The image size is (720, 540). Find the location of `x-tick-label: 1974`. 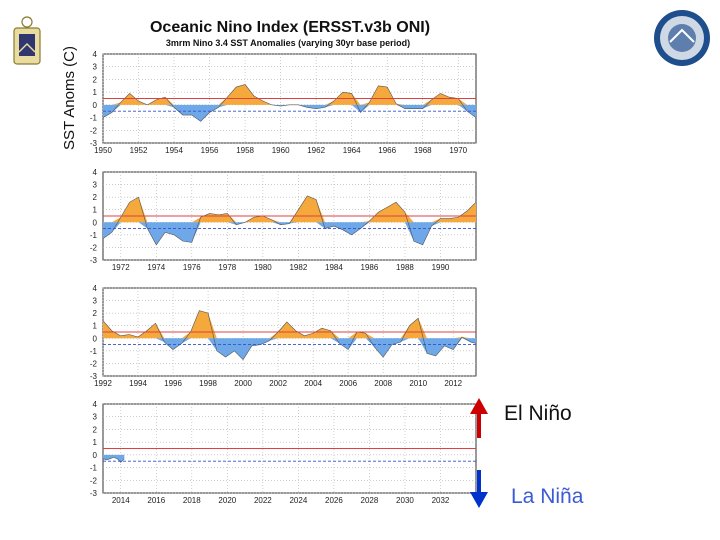

x-tick-label: 1974 is located at coordinates (156, 267).